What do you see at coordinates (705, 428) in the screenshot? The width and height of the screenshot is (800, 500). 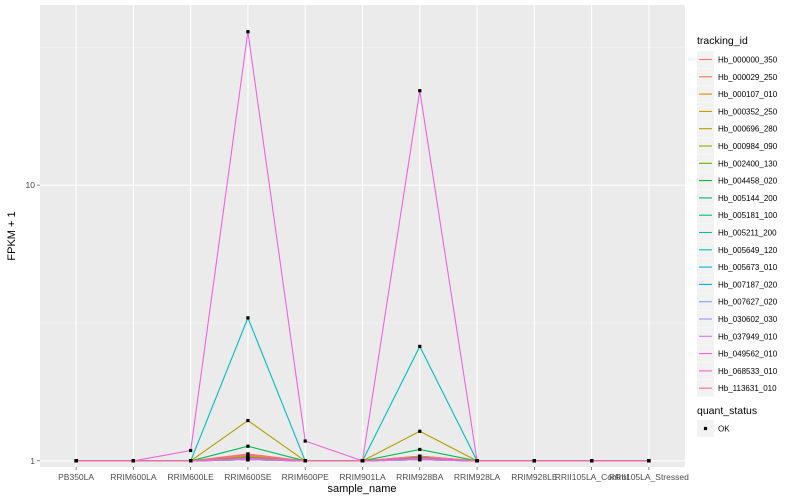 I see `point-legend-marker` at bounding box center [705, 428].